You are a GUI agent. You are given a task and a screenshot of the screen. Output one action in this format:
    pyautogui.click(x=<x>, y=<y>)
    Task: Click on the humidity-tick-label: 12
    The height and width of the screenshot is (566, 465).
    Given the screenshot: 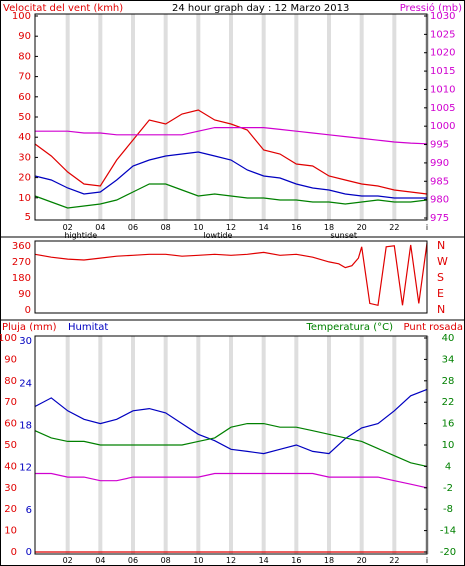 What is the action you would take?
    pyautogui.click(x=25, y=468)
    